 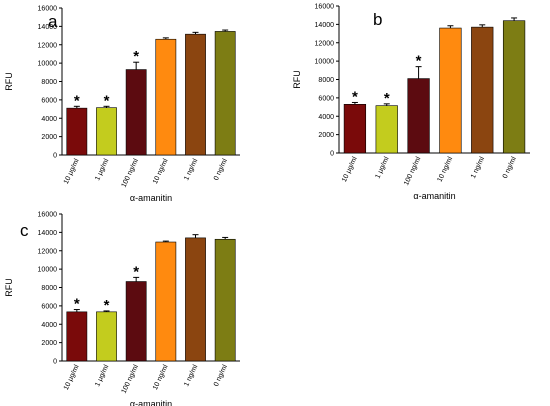 I want to click on panel-label: a, so click(x=53, y=21).